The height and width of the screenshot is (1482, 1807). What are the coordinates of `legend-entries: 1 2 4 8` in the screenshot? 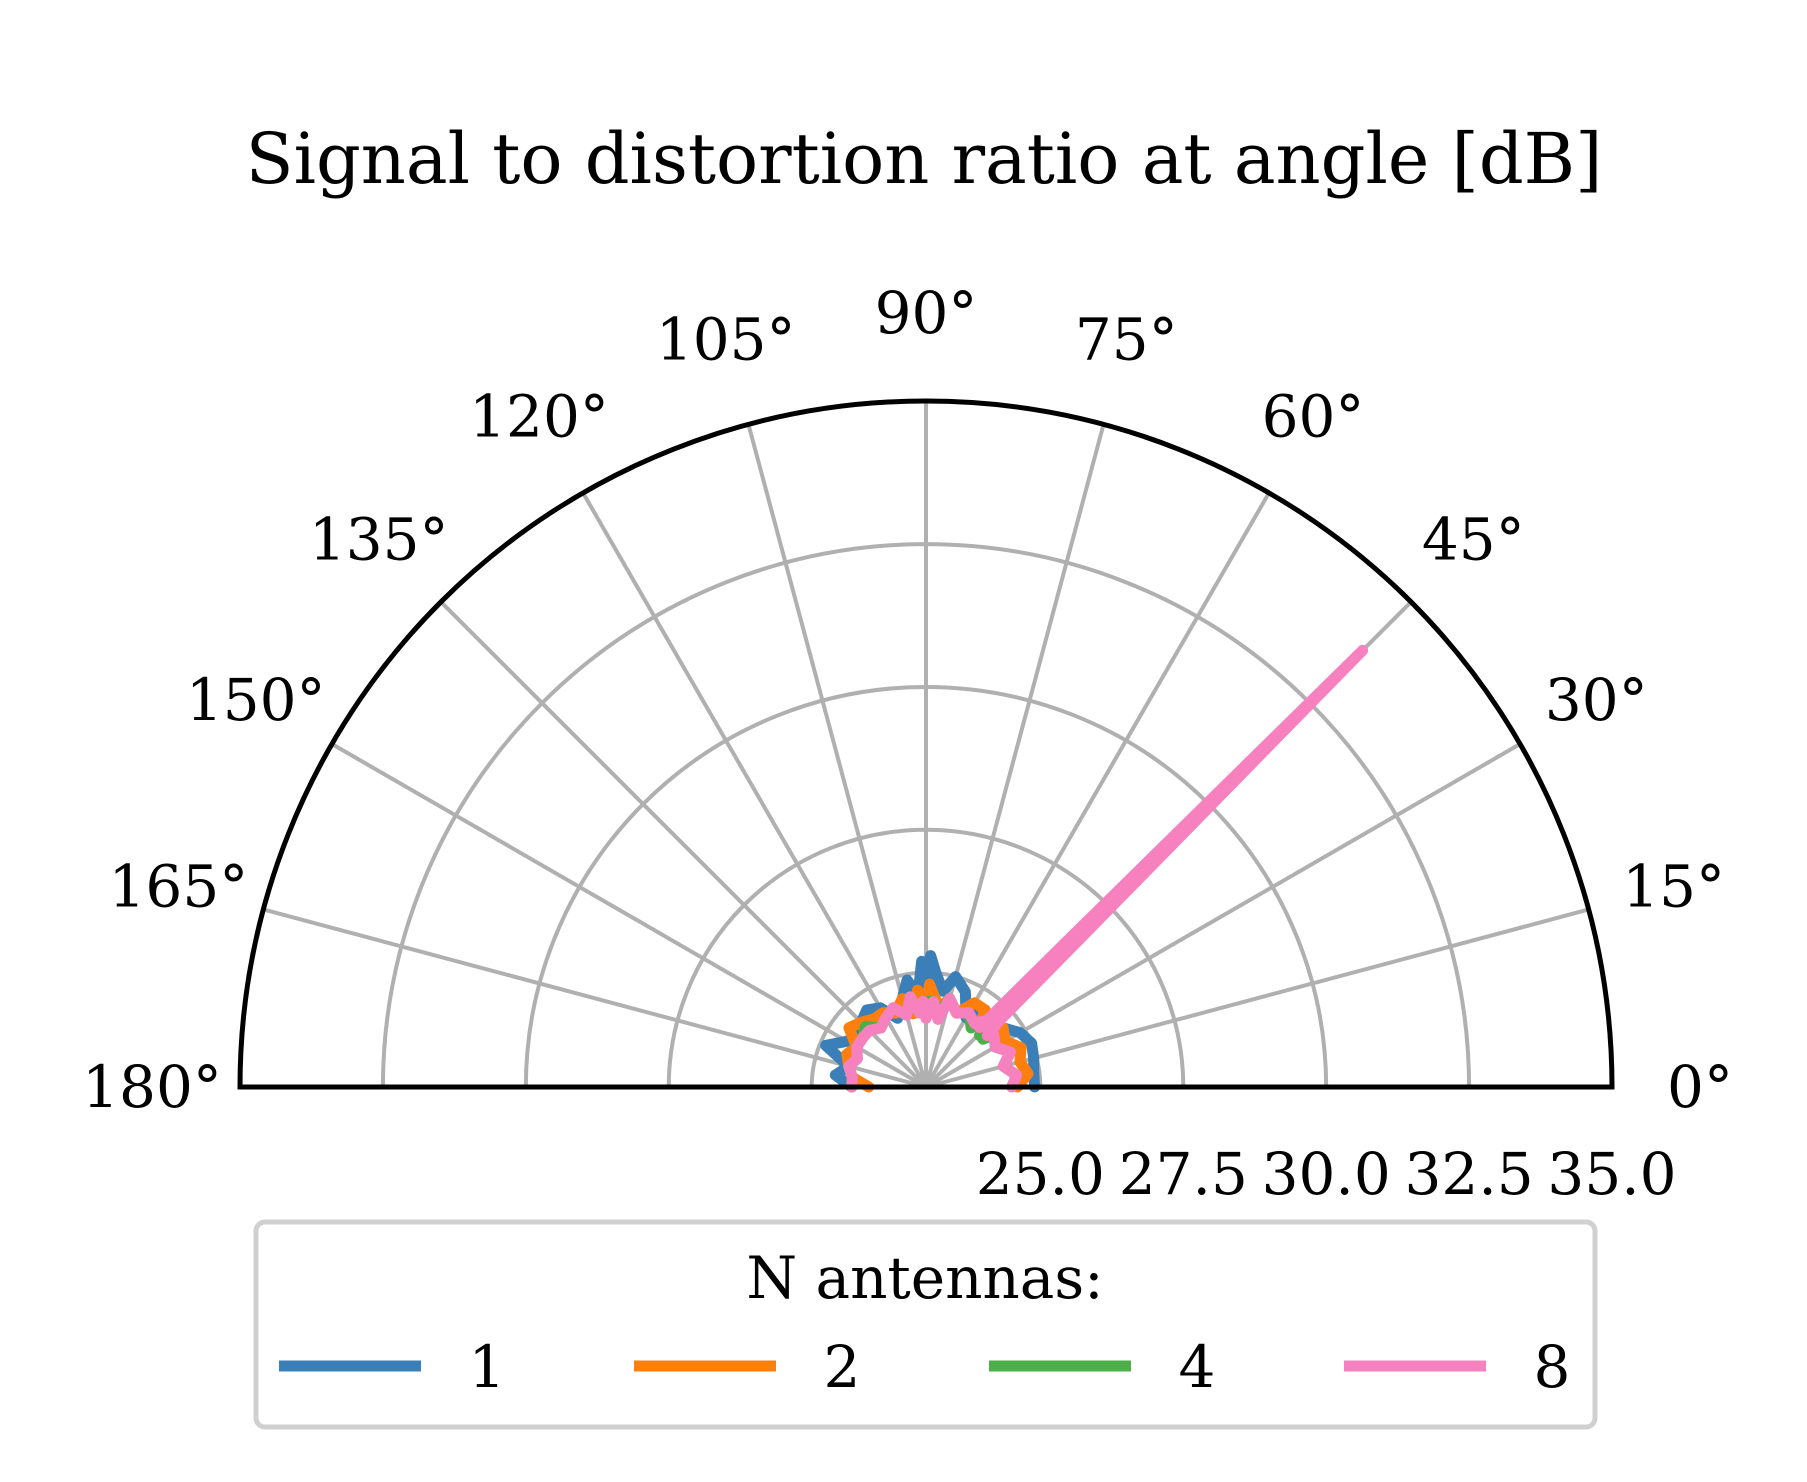 It's located at (924, 1367).